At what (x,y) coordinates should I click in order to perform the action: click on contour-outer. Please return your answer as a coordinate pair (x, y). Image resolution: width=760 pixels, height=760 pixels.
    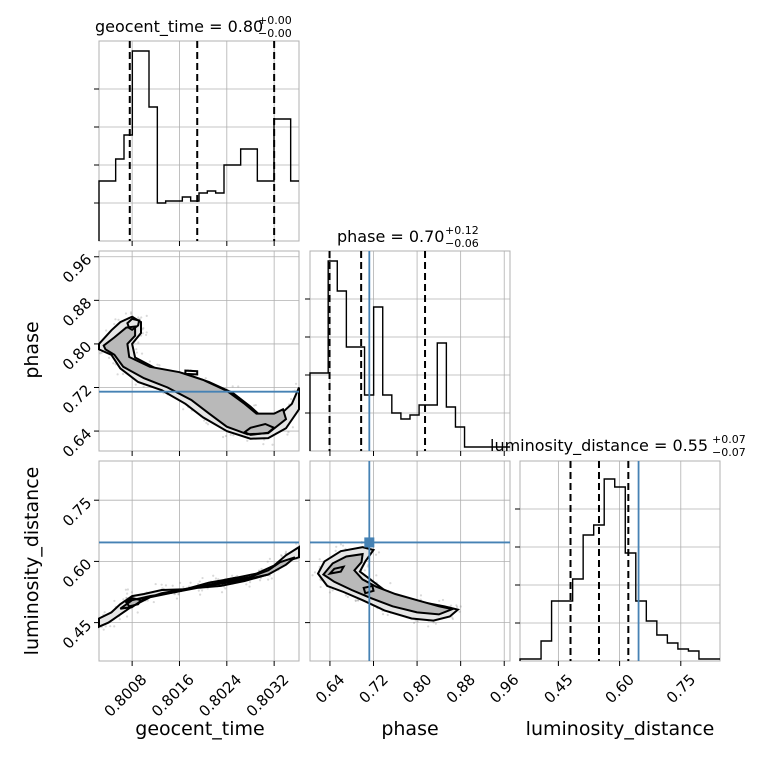
    Looking at the image, I should click on (199, 377).